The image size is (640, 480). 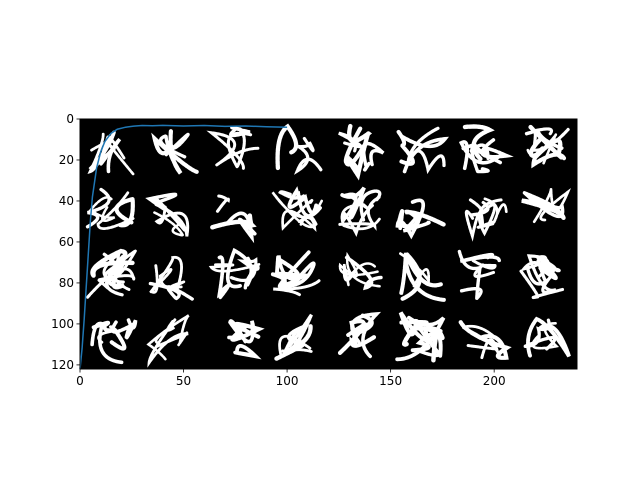 I want to click on y-tick-label: 120, so click(x=62, y=365).